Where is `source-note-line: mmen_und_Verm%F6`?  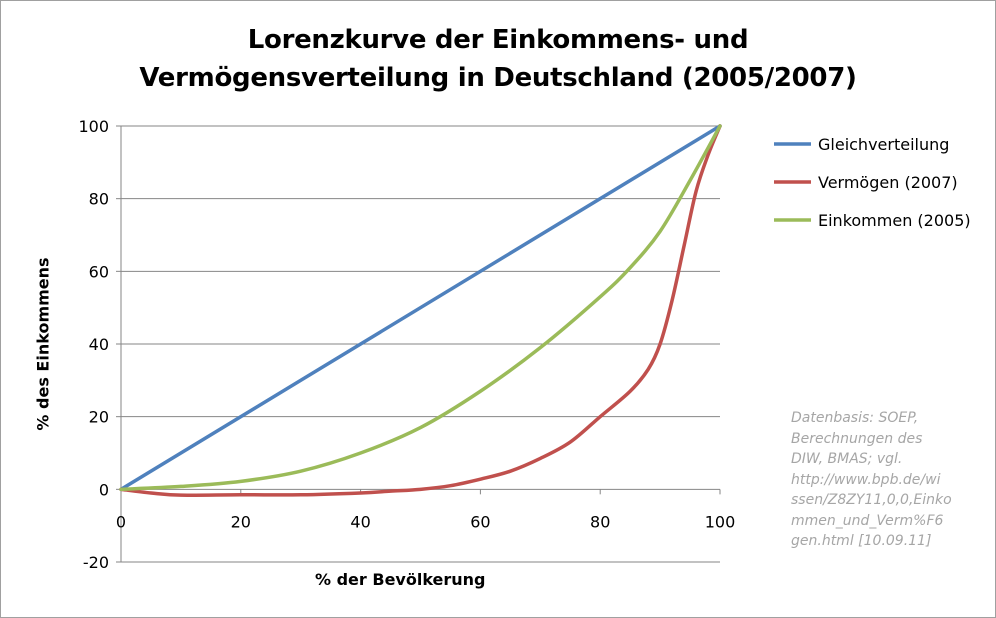 source-note-line: mmen_und_Verm%F6 is located at coordinates (867, 520).